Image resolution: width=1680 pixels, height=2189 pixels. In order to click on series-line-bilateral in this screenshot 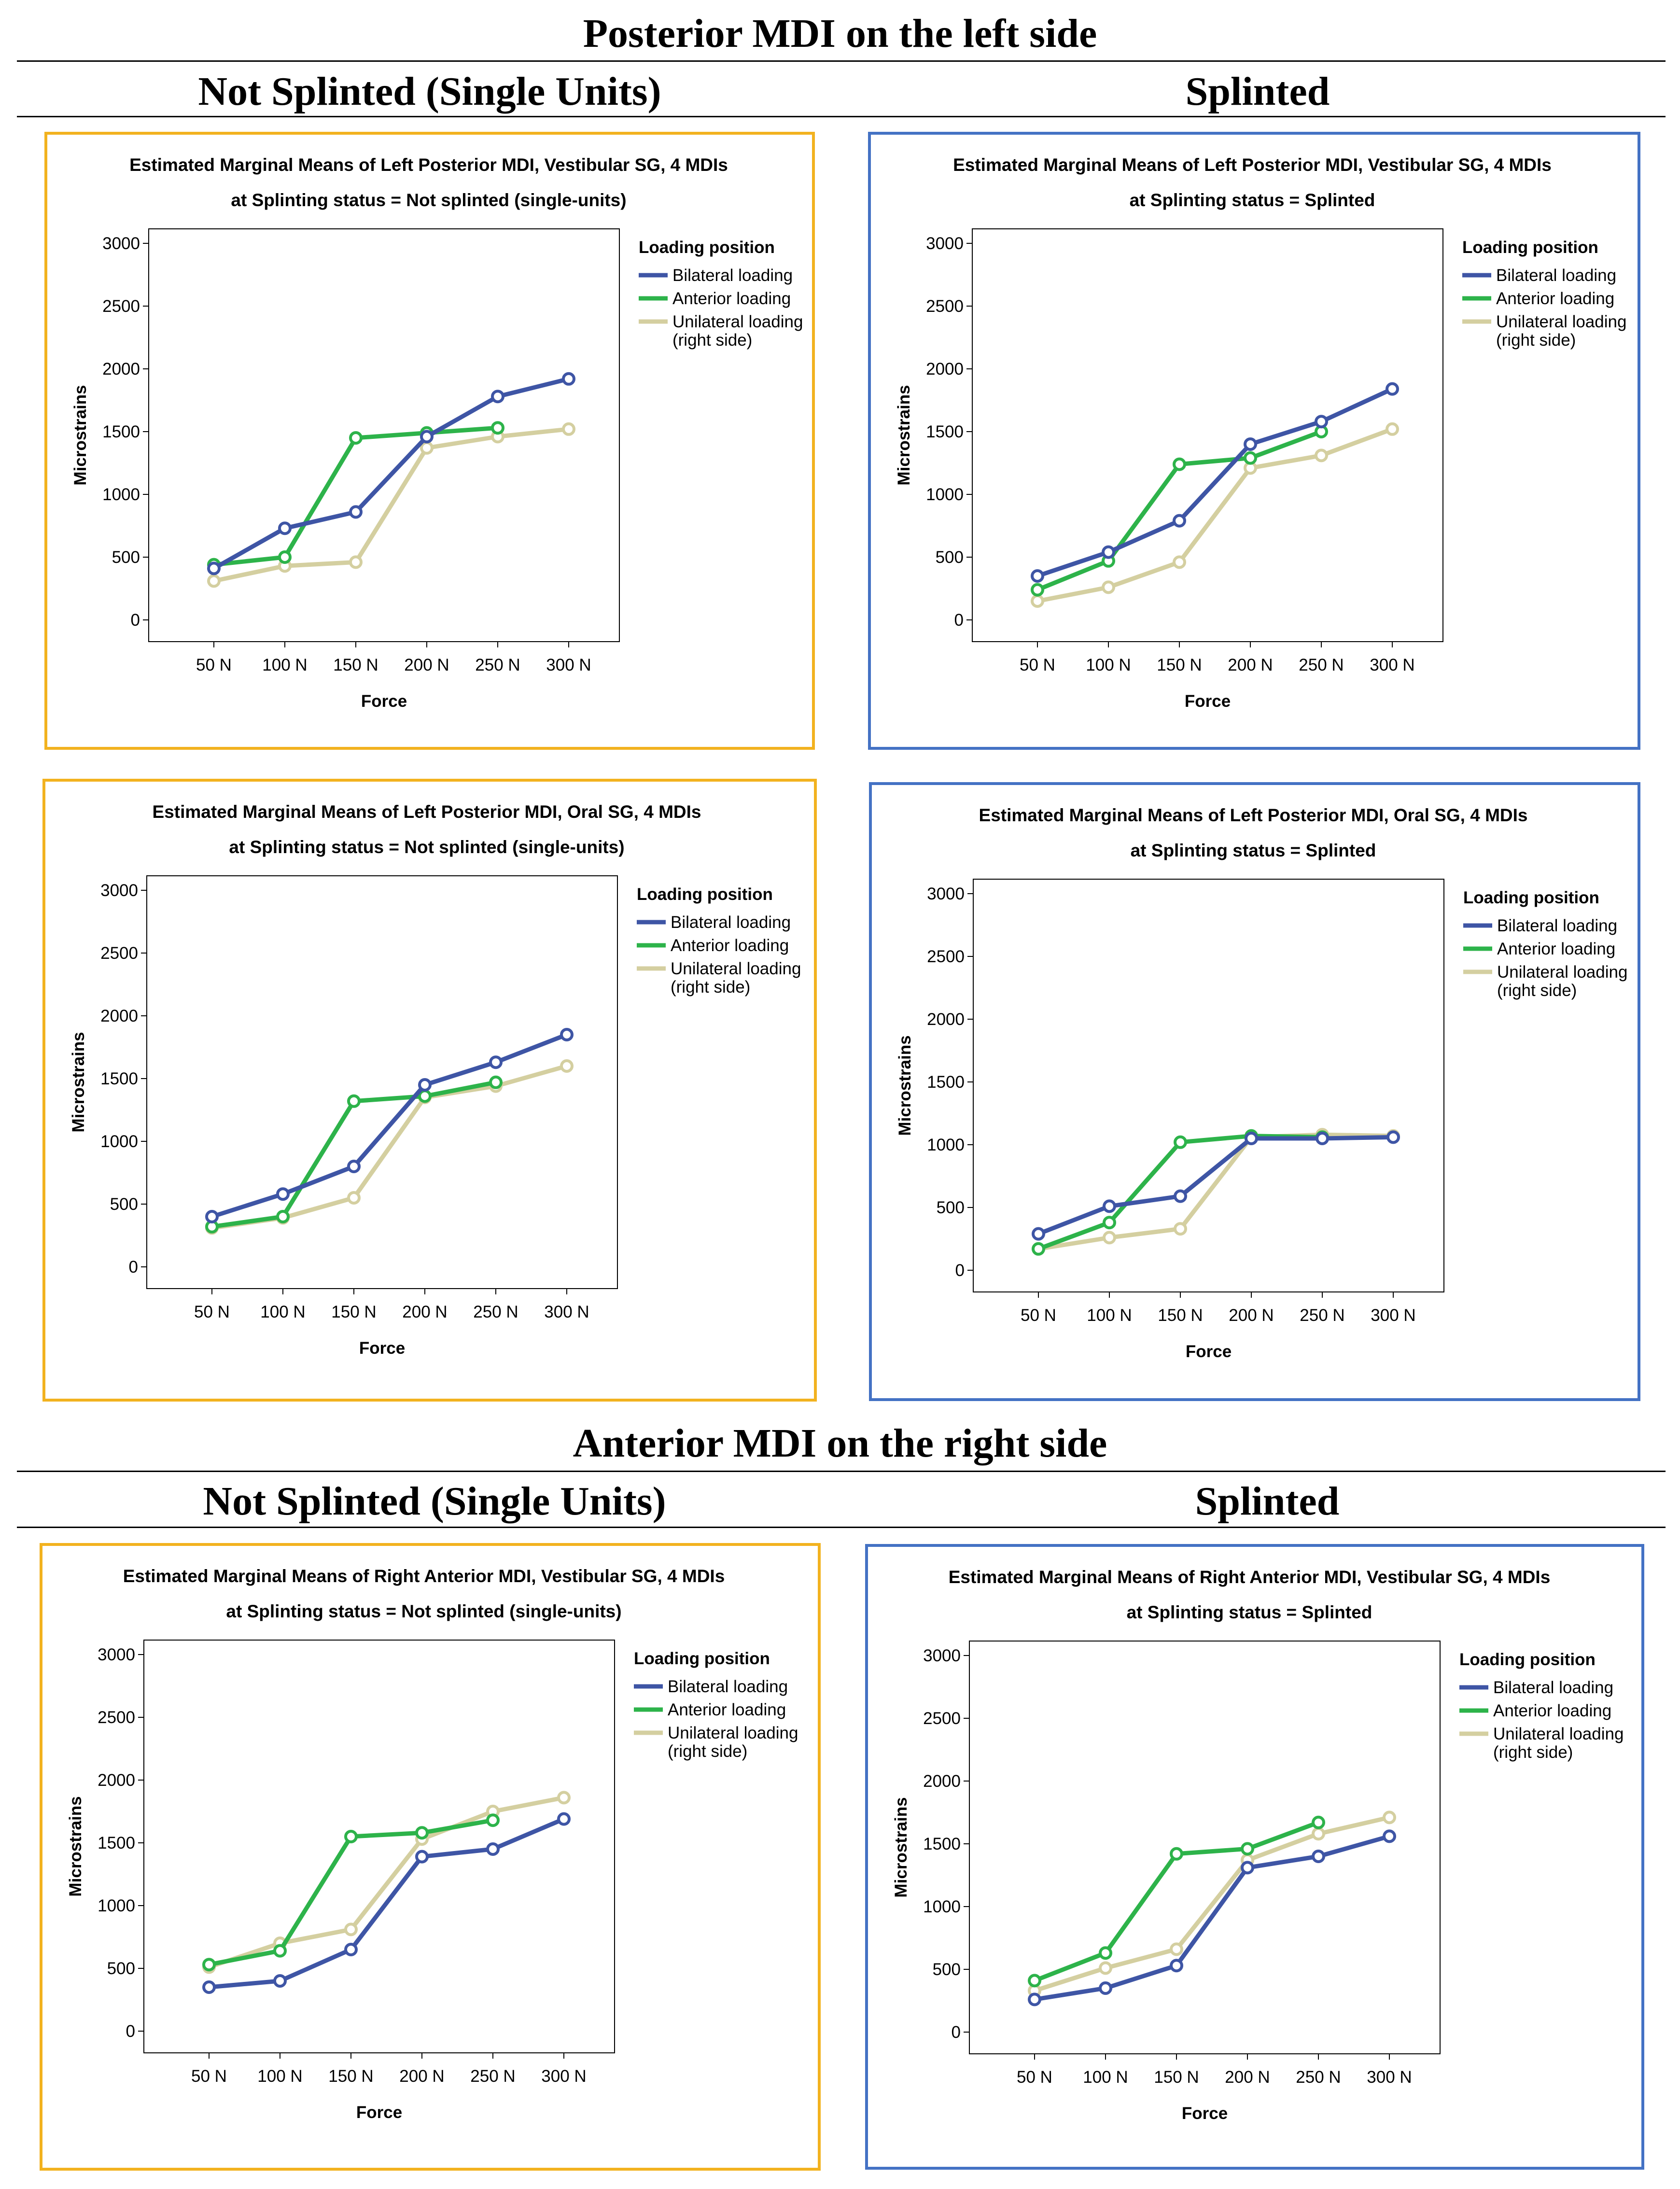, I will do `click(1216, 1185)`.